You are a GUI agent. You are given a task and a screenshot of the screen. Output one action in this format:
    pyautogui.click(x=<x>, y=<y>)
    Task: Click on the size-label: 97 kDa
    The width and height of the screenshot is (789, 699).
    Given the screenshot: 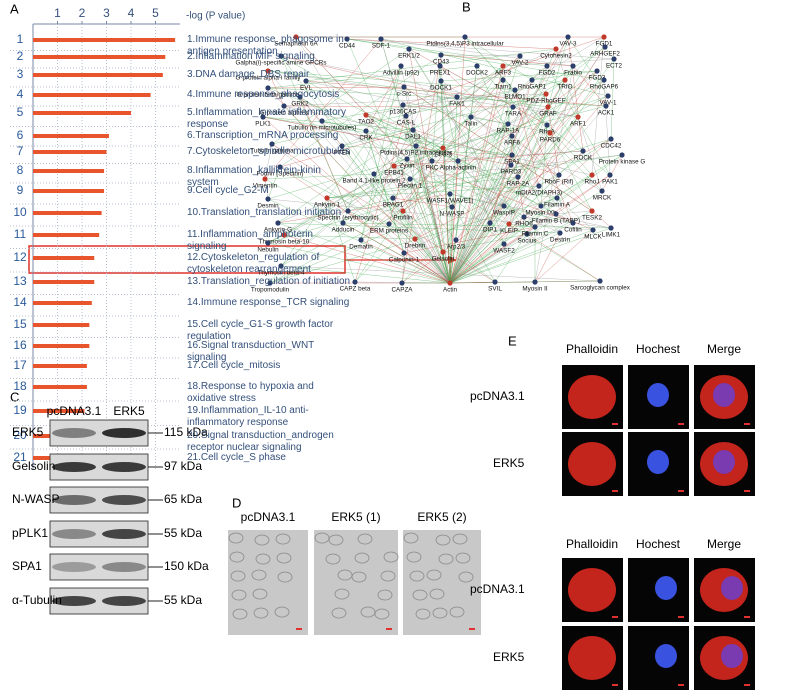 What is the action you would take?
    pyautogui.click(x=183, y=466)
    